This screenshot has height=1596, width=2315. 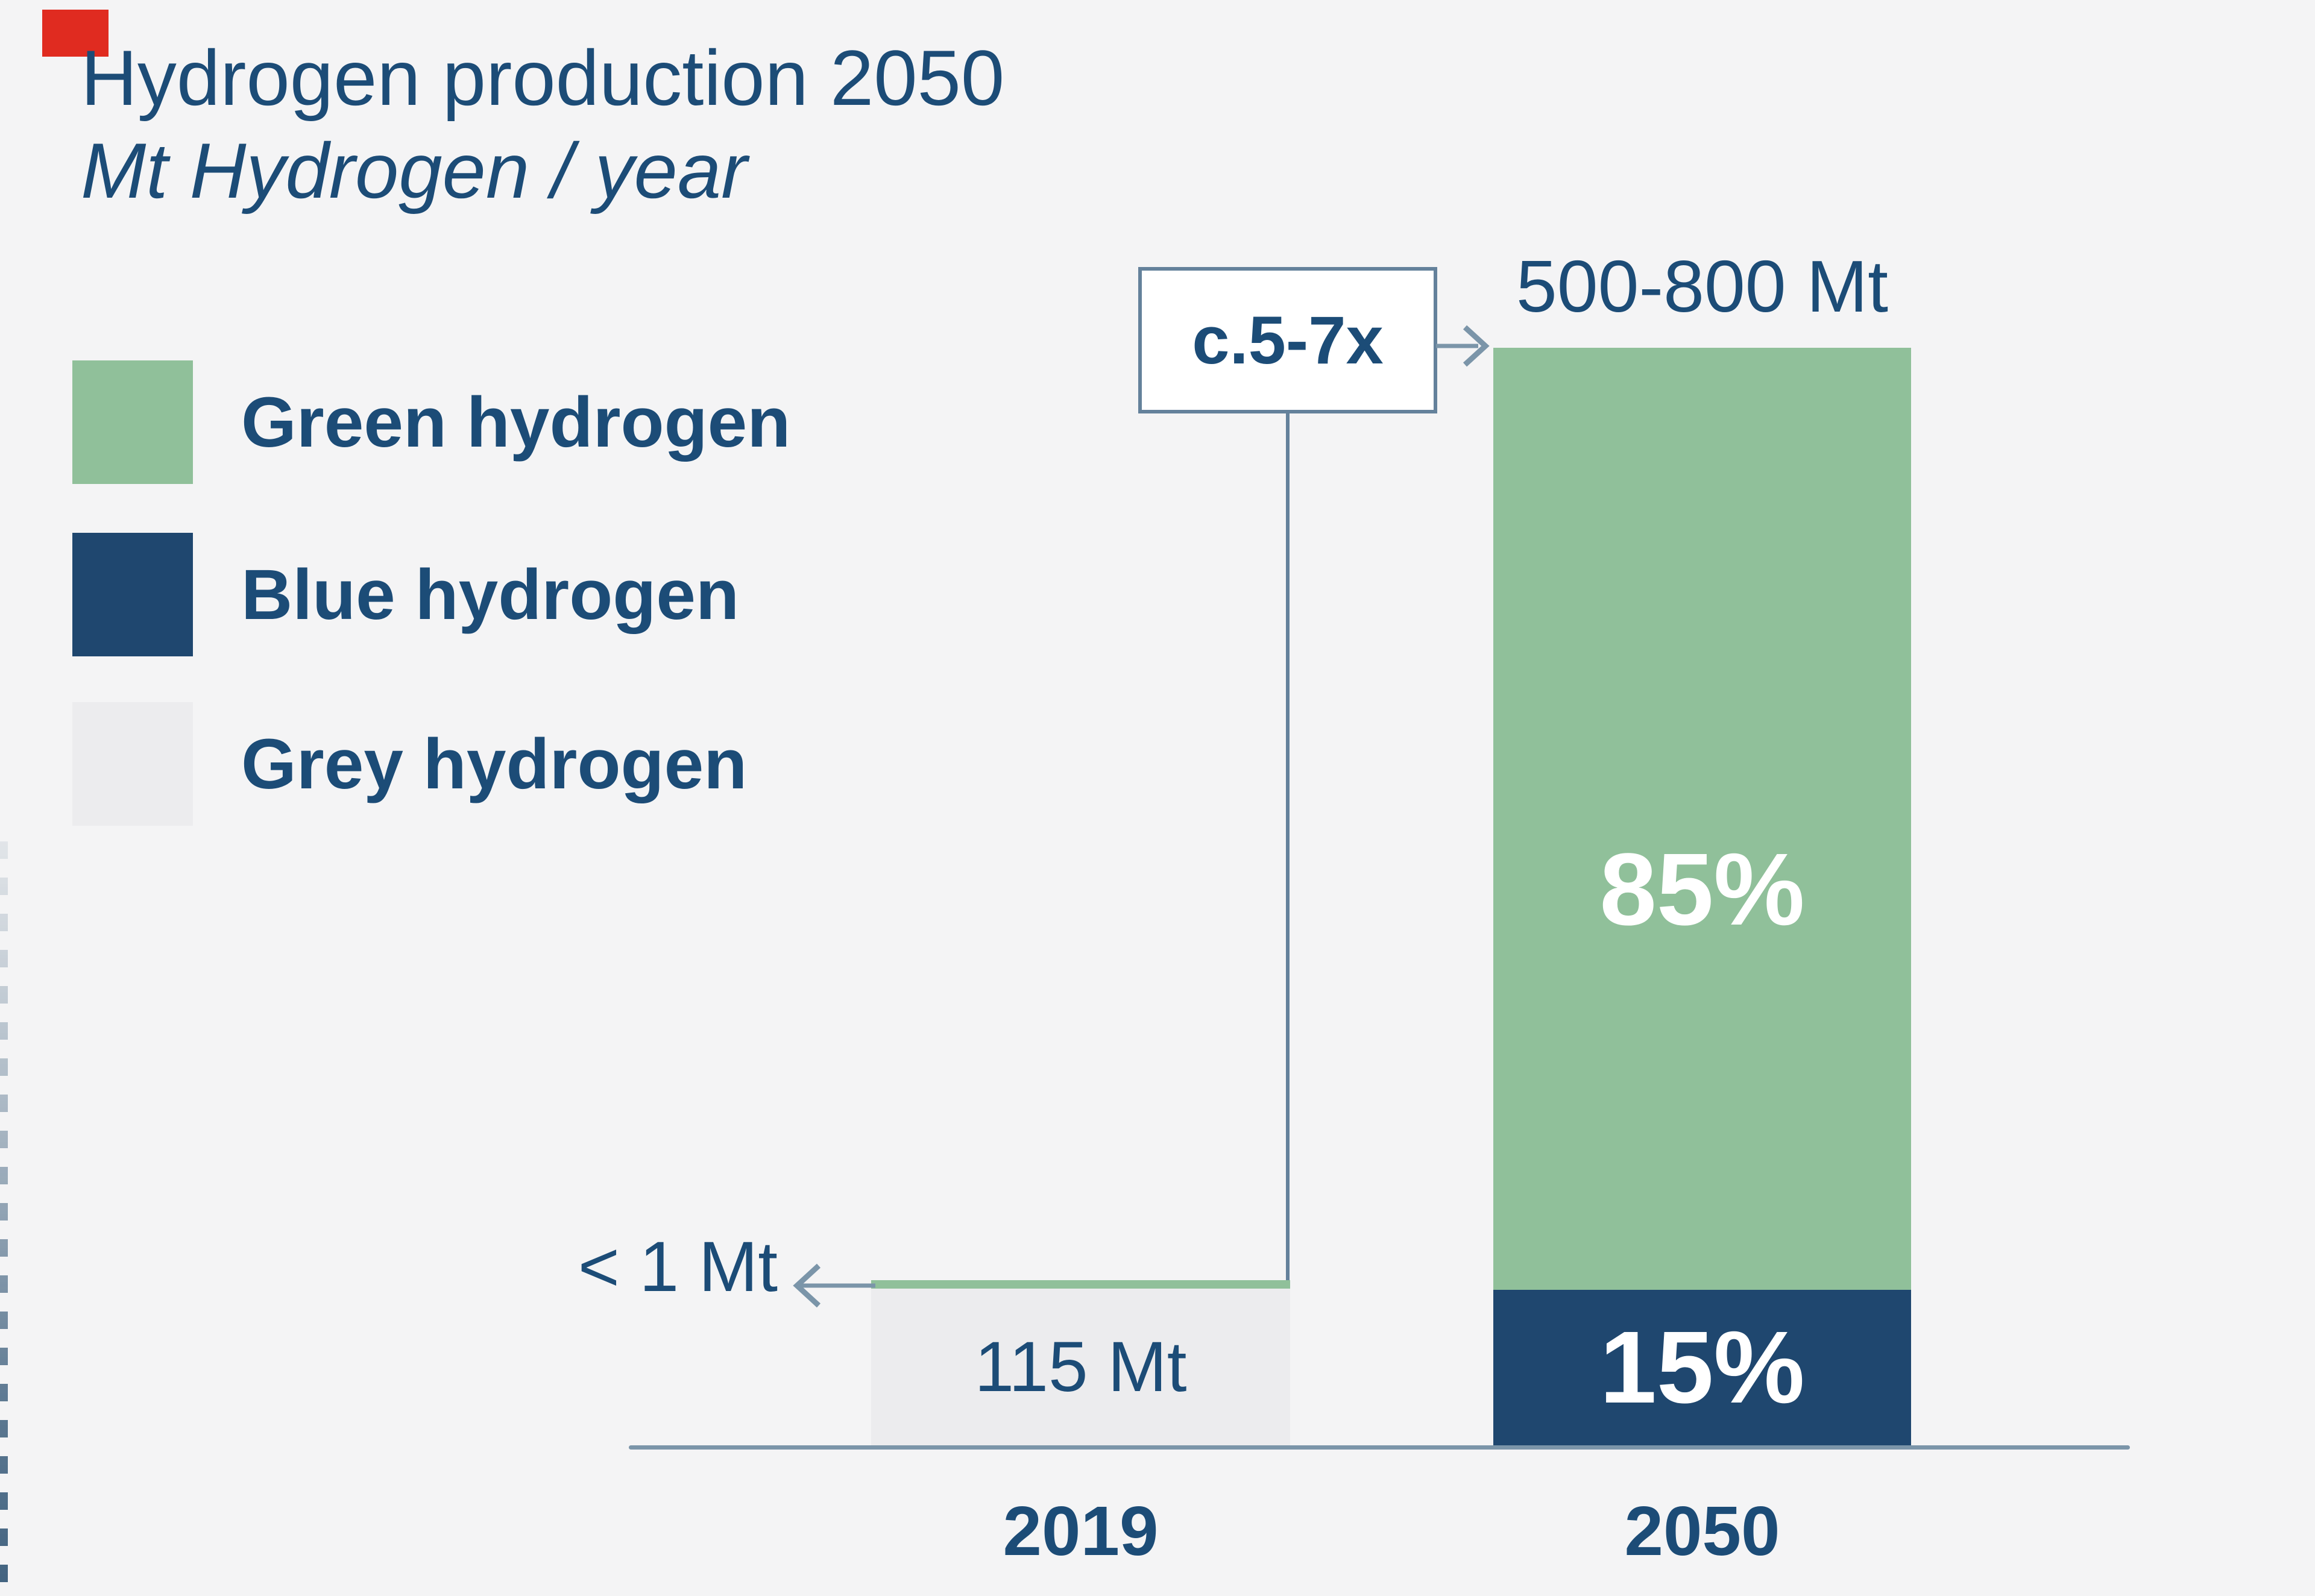 I want to click on legend-item-green: Green hydrogen, so click(x=431, y=422).